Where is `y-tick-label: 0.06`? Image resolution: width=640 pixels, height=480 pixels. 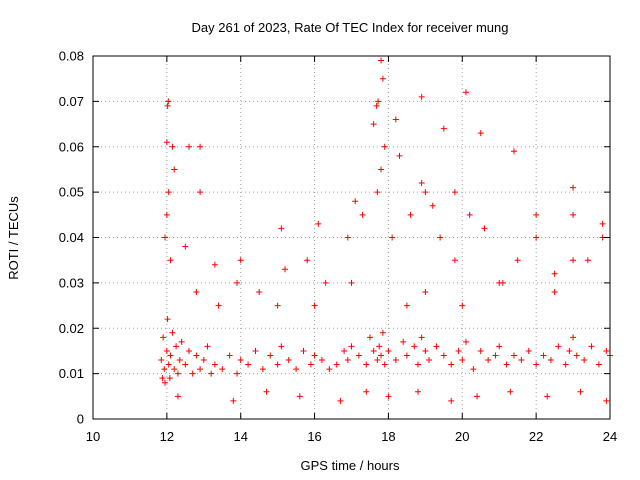
y-tick-label: 0.06 is located at coordinates (71, 146).